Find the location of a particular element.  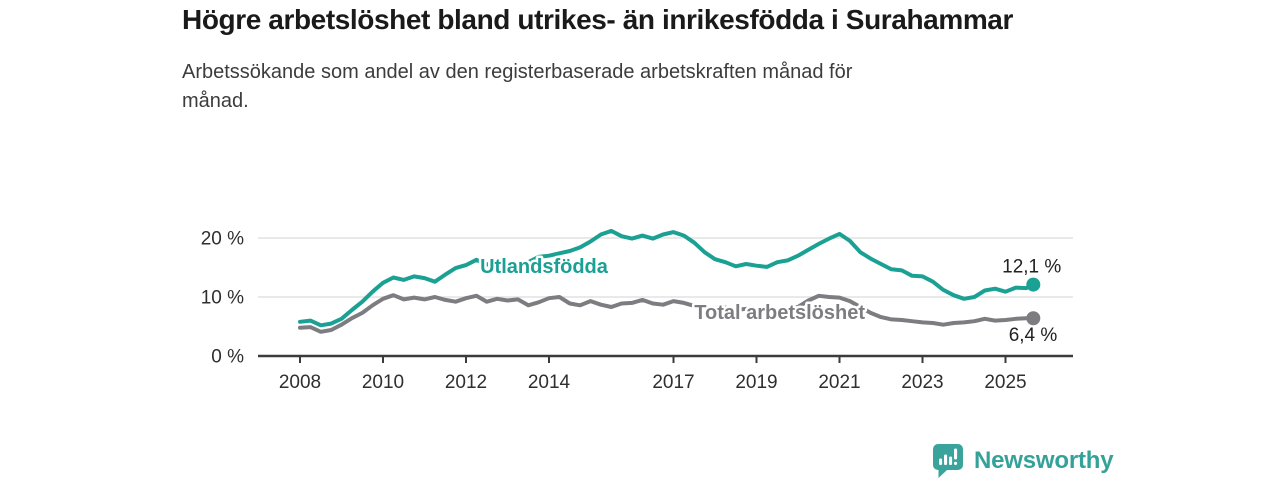

exclamation-stem is located at coordinates (956, 454).